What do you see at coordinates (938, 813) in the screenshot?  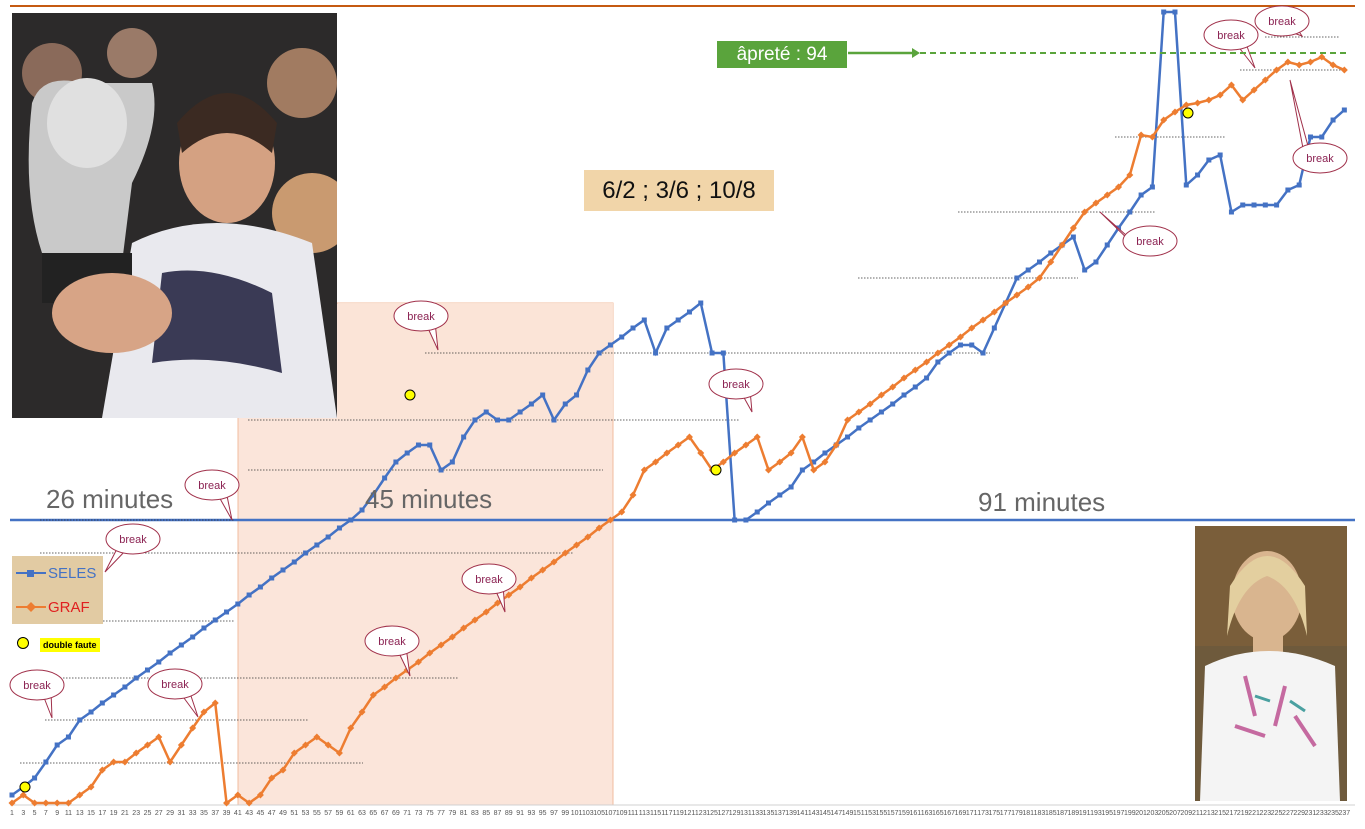 I see `x-tick-label: 165` at bounding box center [938, 813].